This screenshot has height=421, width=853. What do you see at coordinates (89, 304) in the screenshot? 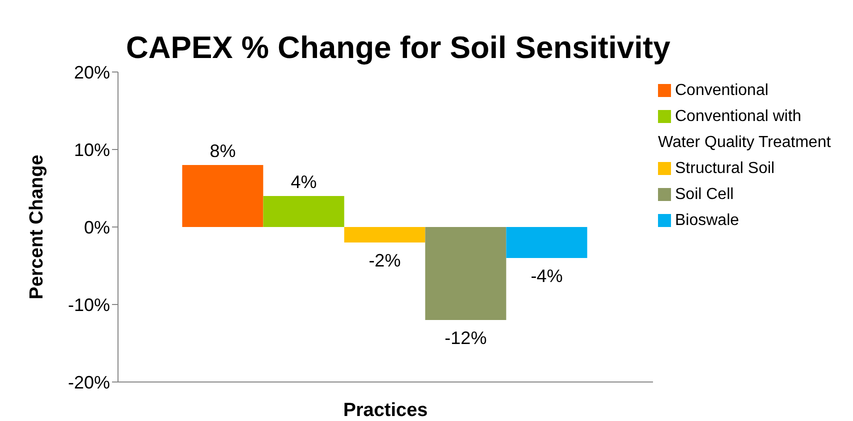
I see `y-tick-label: -10%` at bounding box center [89, 304].